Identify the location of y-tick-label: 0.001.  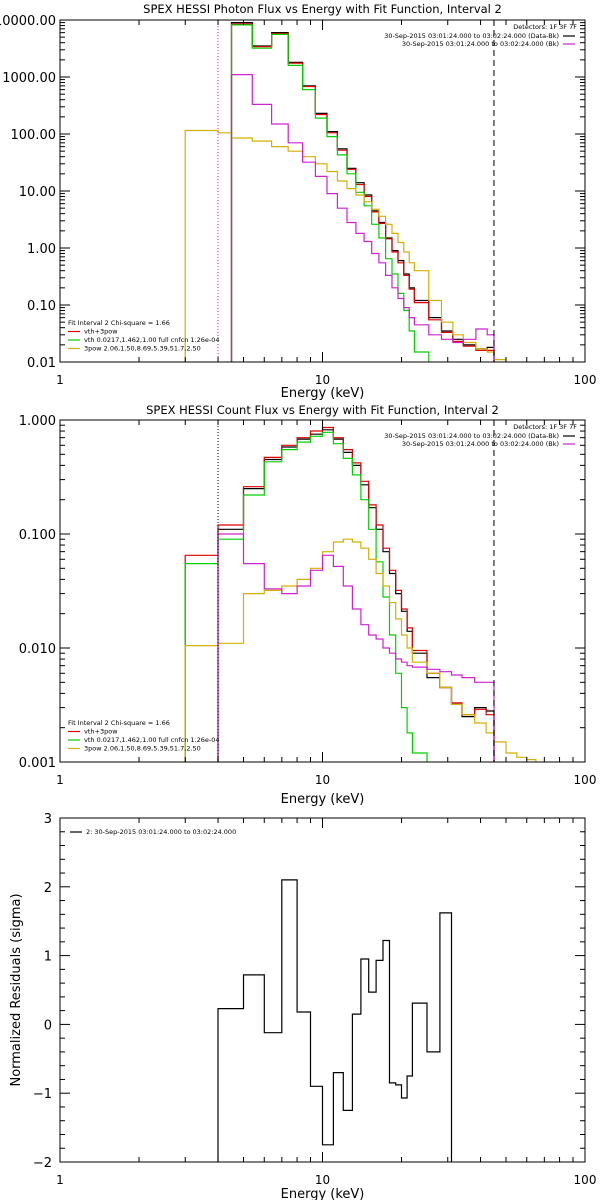
(37, 763).